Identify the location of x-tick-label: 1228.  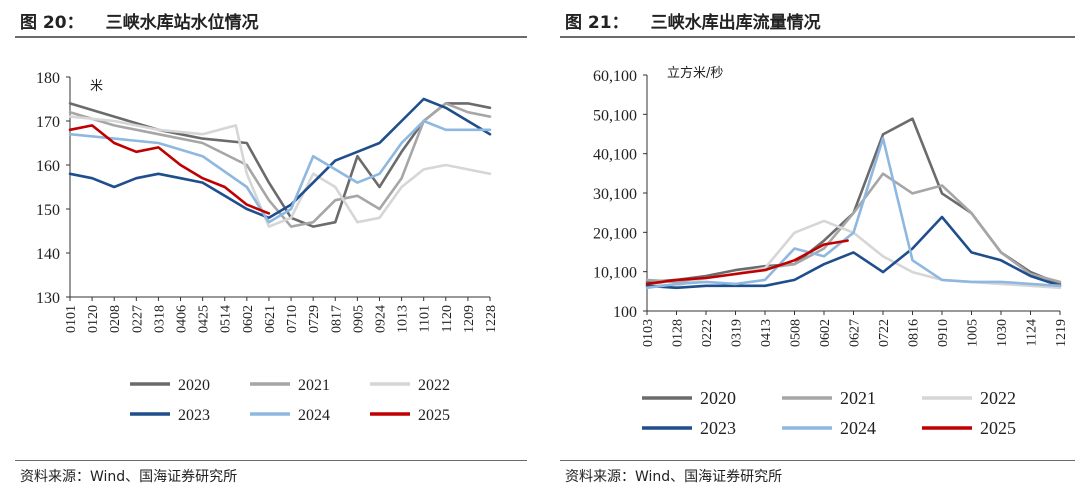
(491, 319).